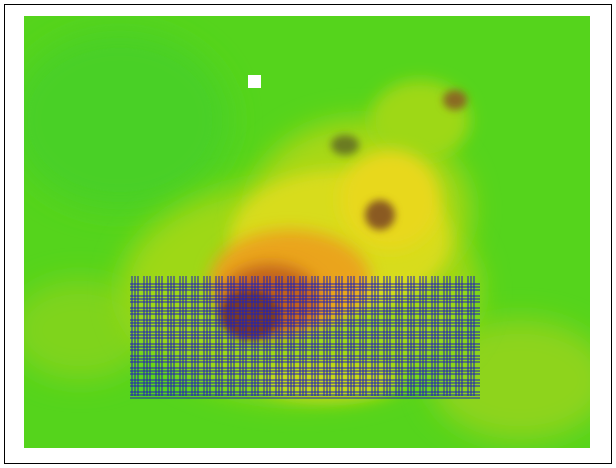  I want to click on terrain-hill, so click(390, 200).